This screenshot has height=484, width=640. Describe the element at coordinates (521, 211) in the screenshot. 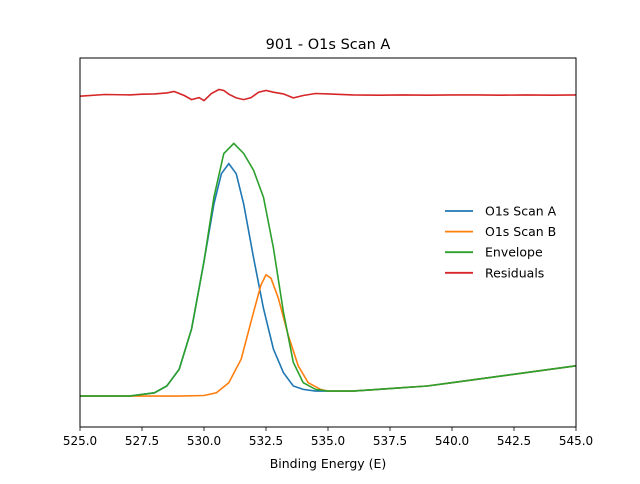

I see `legend-label-0: O1s Scan A` at that location.